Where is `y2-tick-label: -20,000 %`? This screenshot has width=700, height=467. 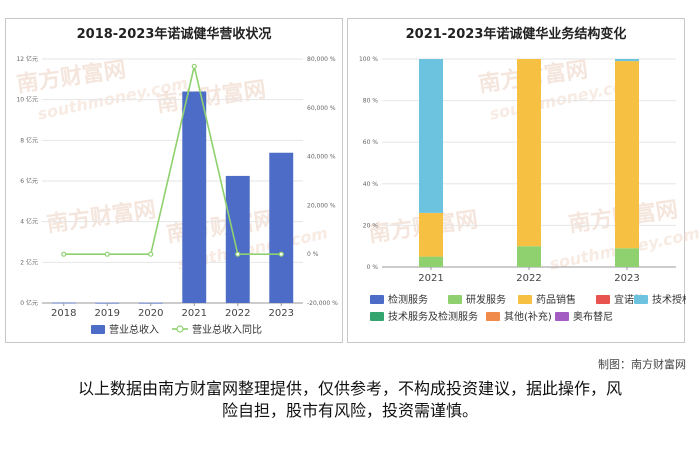 y2-tick-label: -20,000 % is located at coordinates (322, 303).